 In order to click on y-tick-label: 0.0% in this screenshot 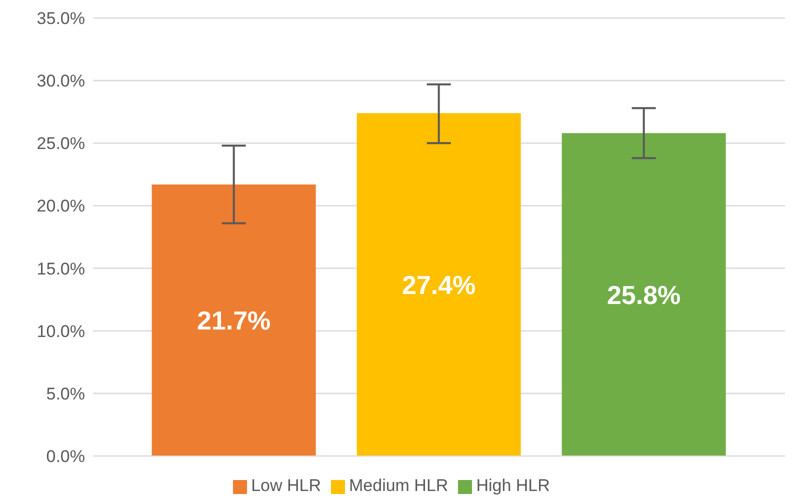, I will do `click(65, 456)`.